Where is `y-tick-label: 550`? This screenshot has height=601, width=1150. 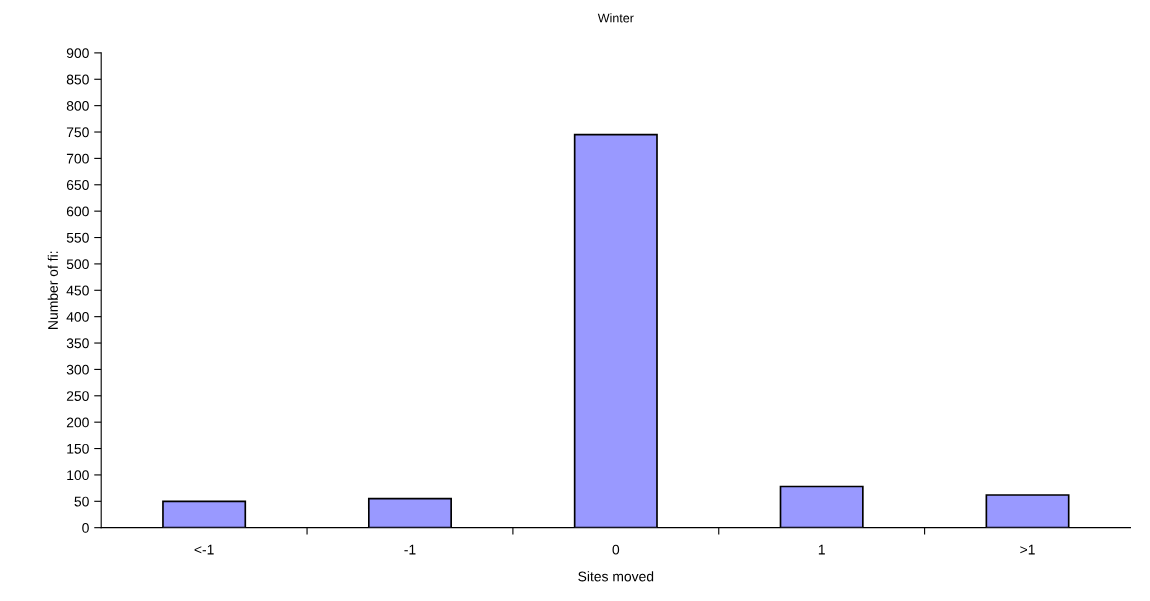 y-tick-label: 550 is located at coordinates (77, 237).